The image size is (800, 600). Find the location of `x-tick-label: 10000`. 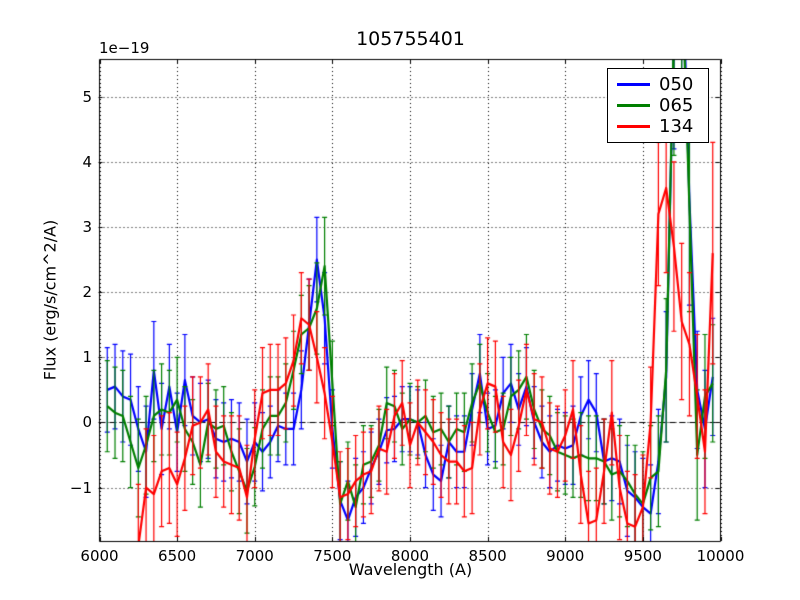

x-tick-label: 10000 is located at coordinates (720, 556).